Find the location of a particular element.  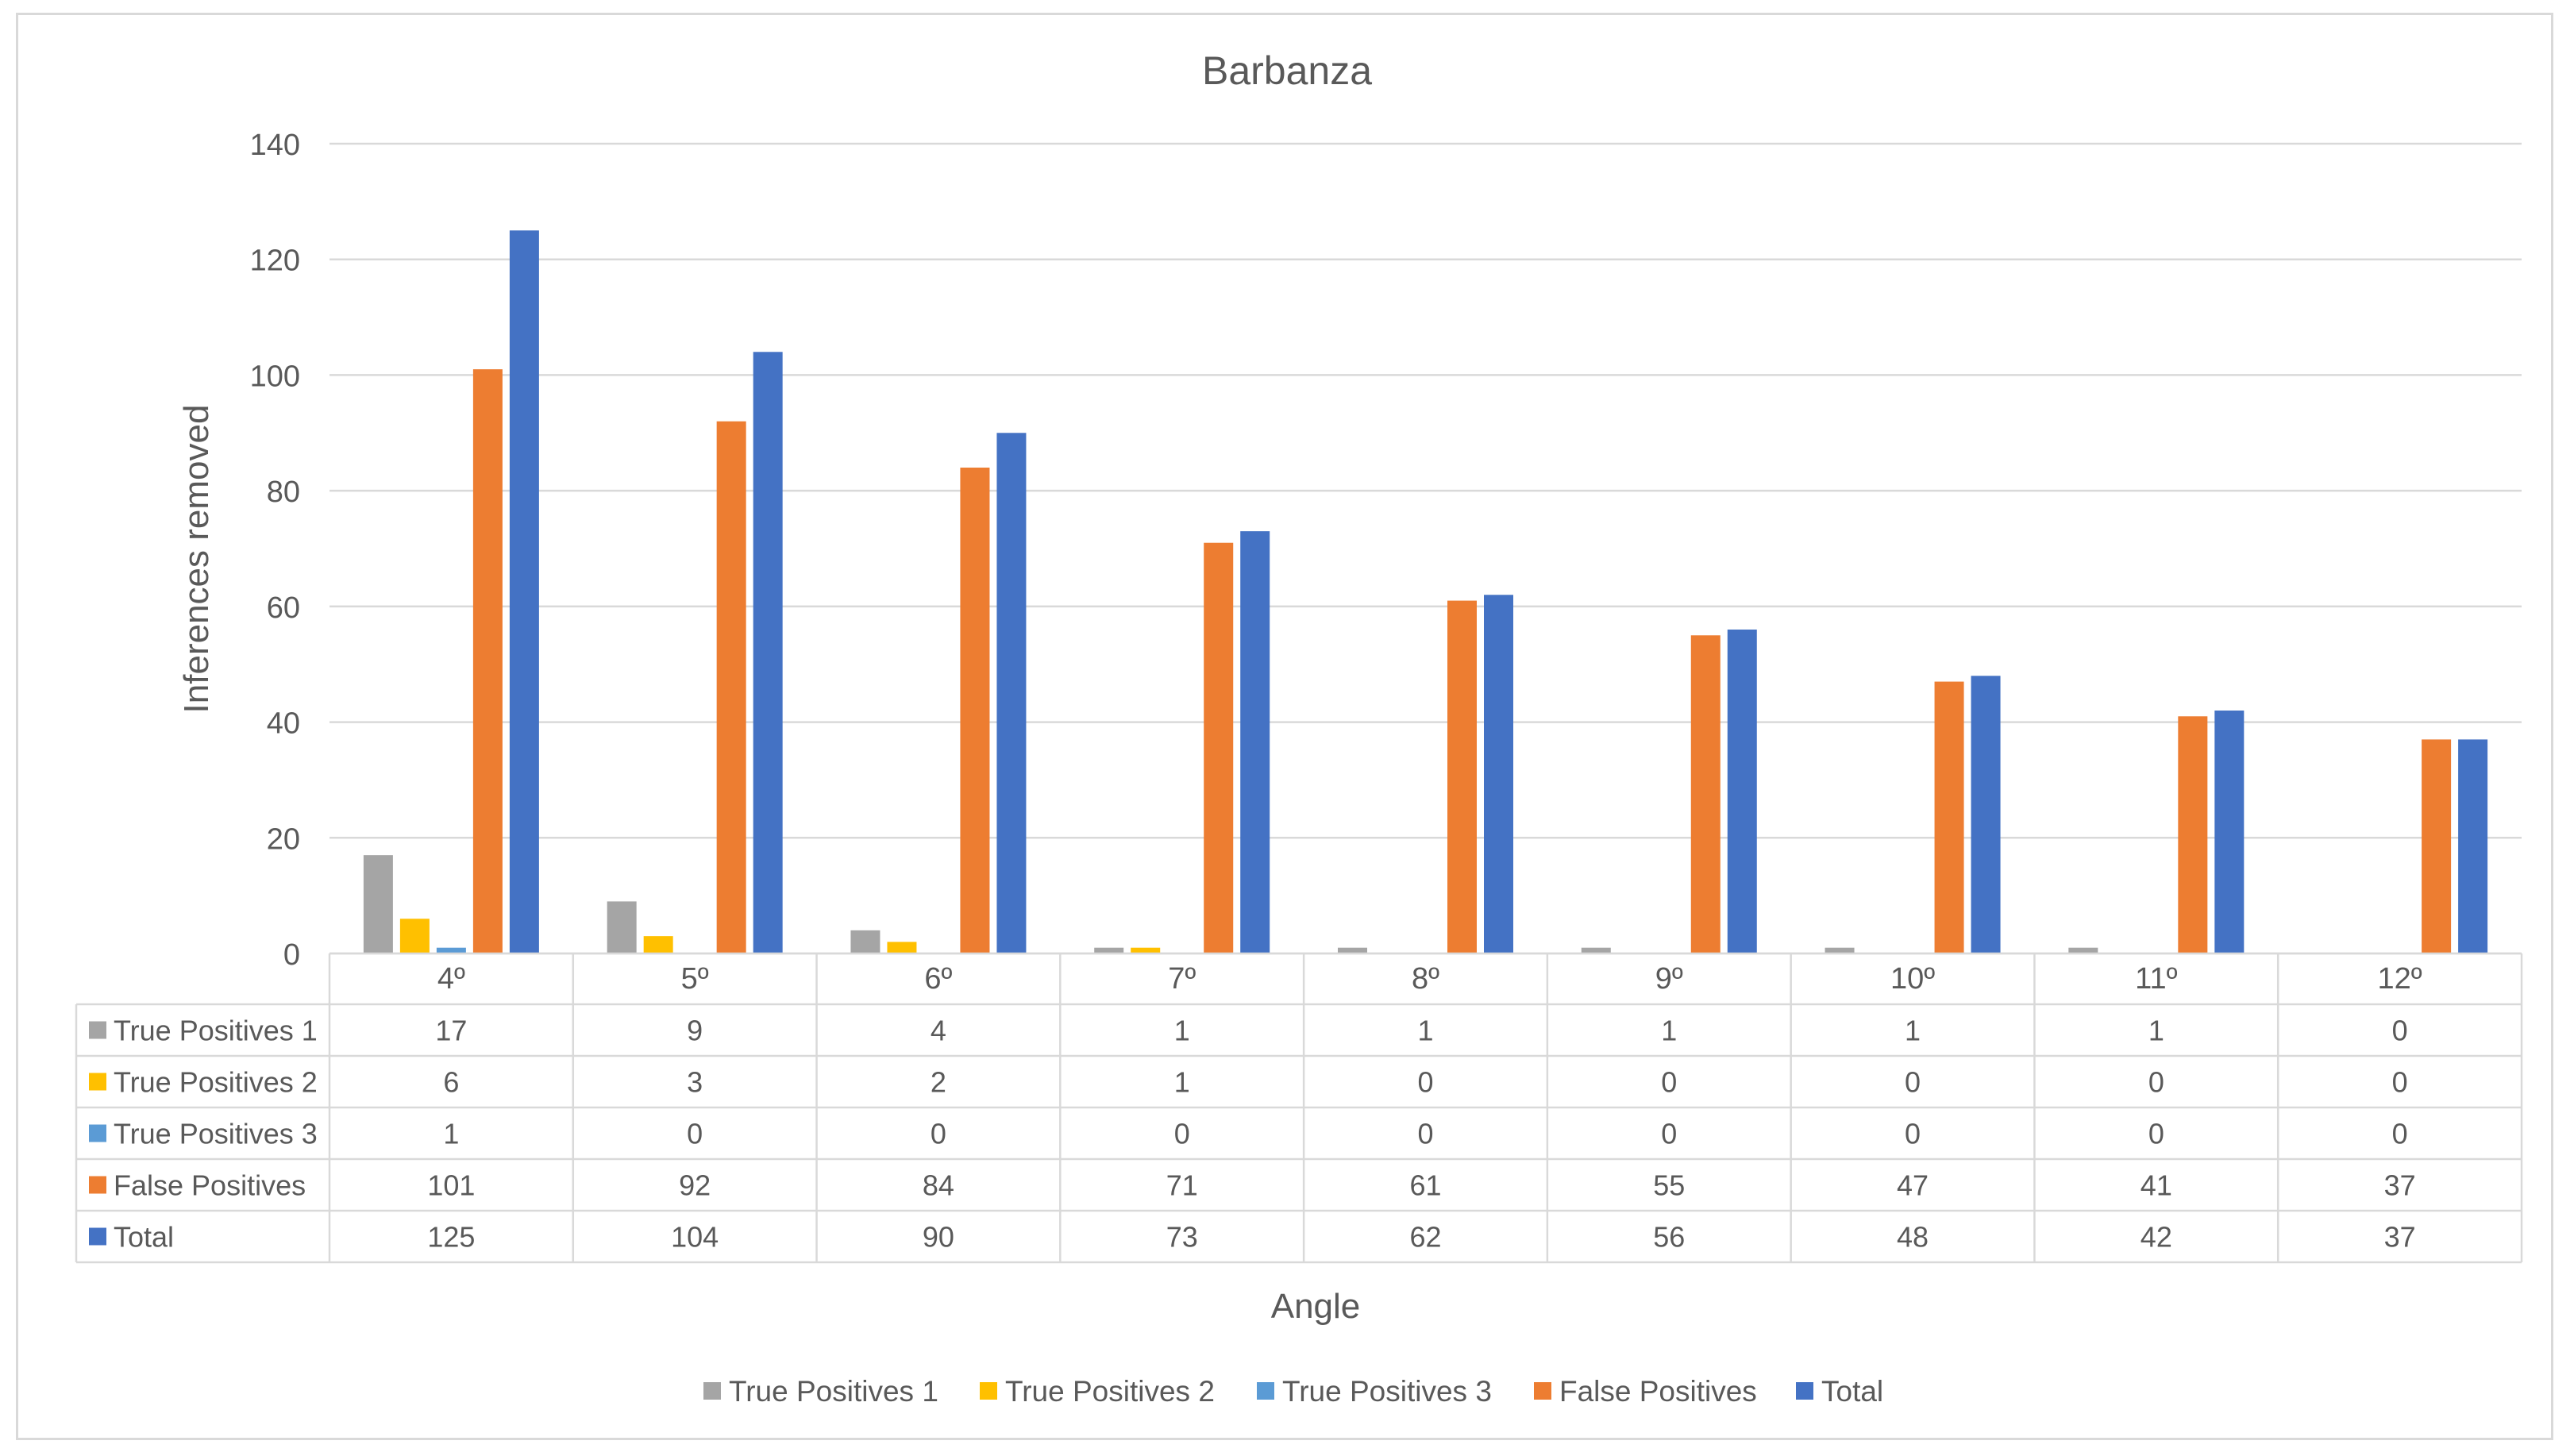

x-tick-label: 9º is located at coordinates (1669, 979).